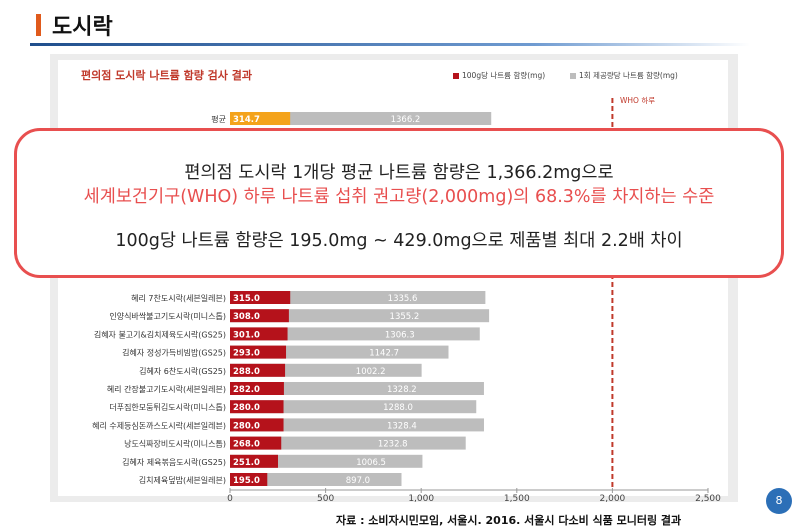 Image resolution: width=801 pixels, height=532 pixels. Describe the element at coordinates (360, 316) in the screenshot. I see `row-1-per-serving-bar` at that location.